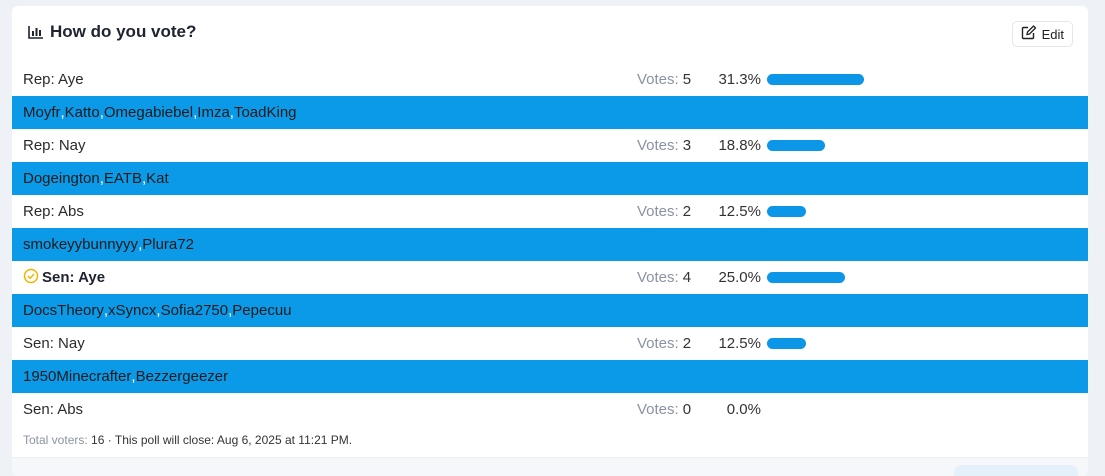 This screenshot has height=476, width=1105. I want to click on option-text: Rep: Nay, so click(54, 145).